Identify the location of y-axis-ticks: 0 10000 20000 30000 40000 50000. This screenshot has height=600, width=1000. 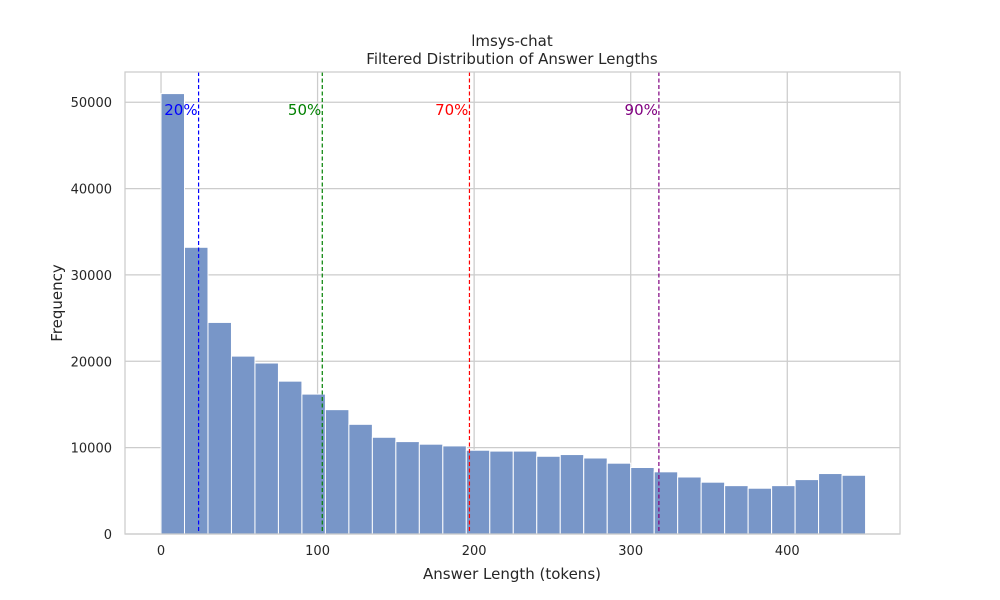
(91, 319).